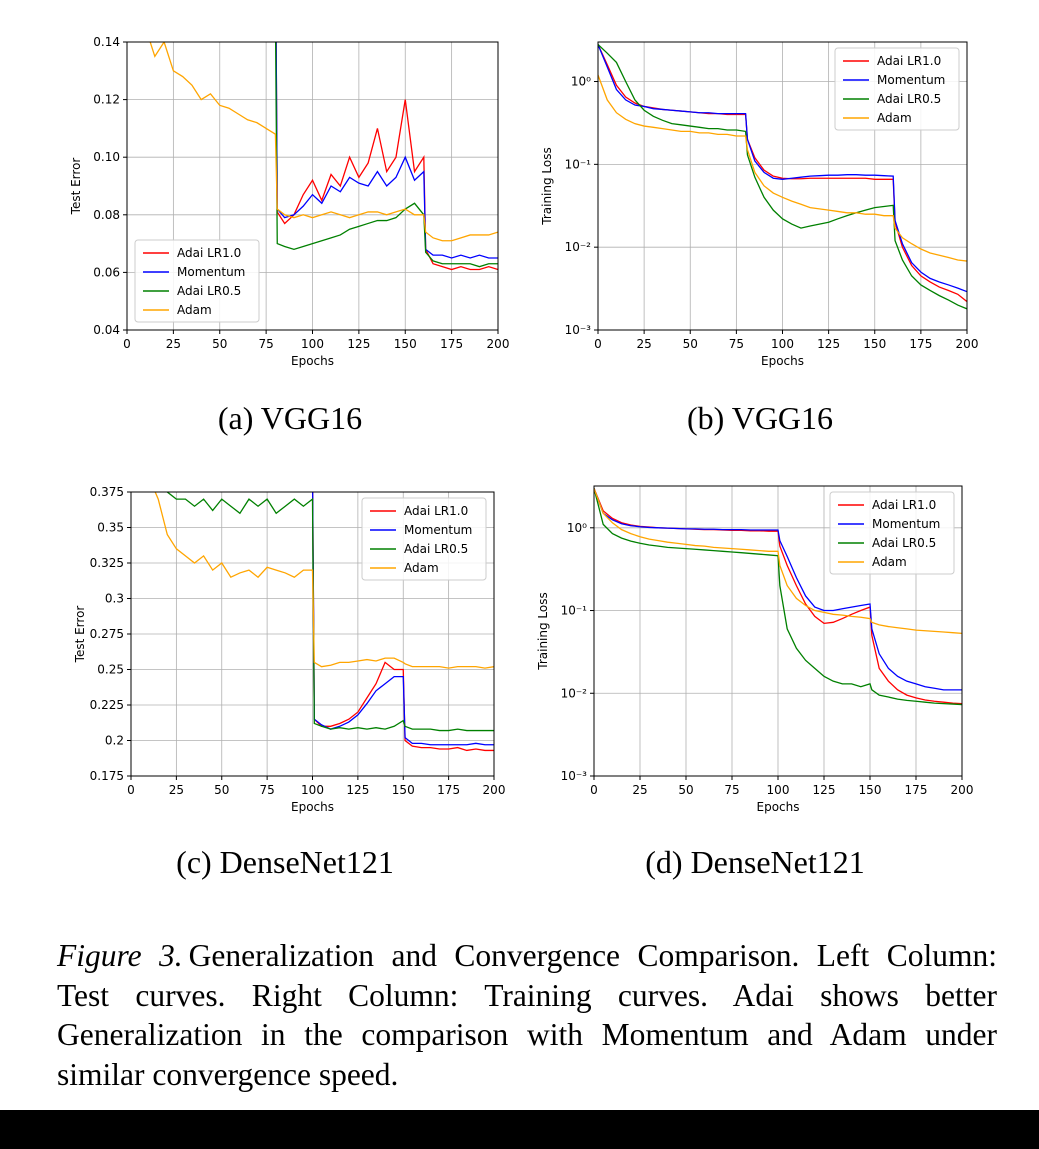  I want to click on y-tick-label: 0.175, so click(107, 776).